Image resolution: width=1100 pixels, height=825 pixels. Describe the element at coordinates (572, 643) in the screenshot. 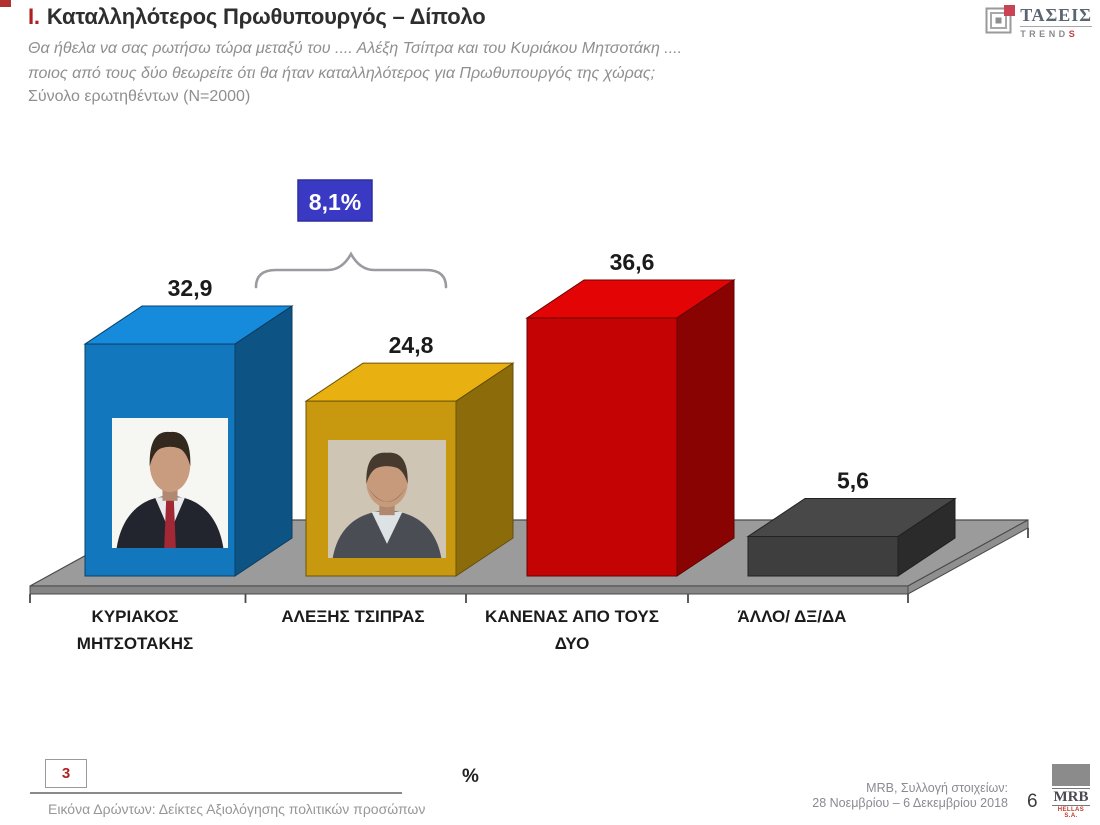

I see `category-label: ΔΥΟ` at that location.